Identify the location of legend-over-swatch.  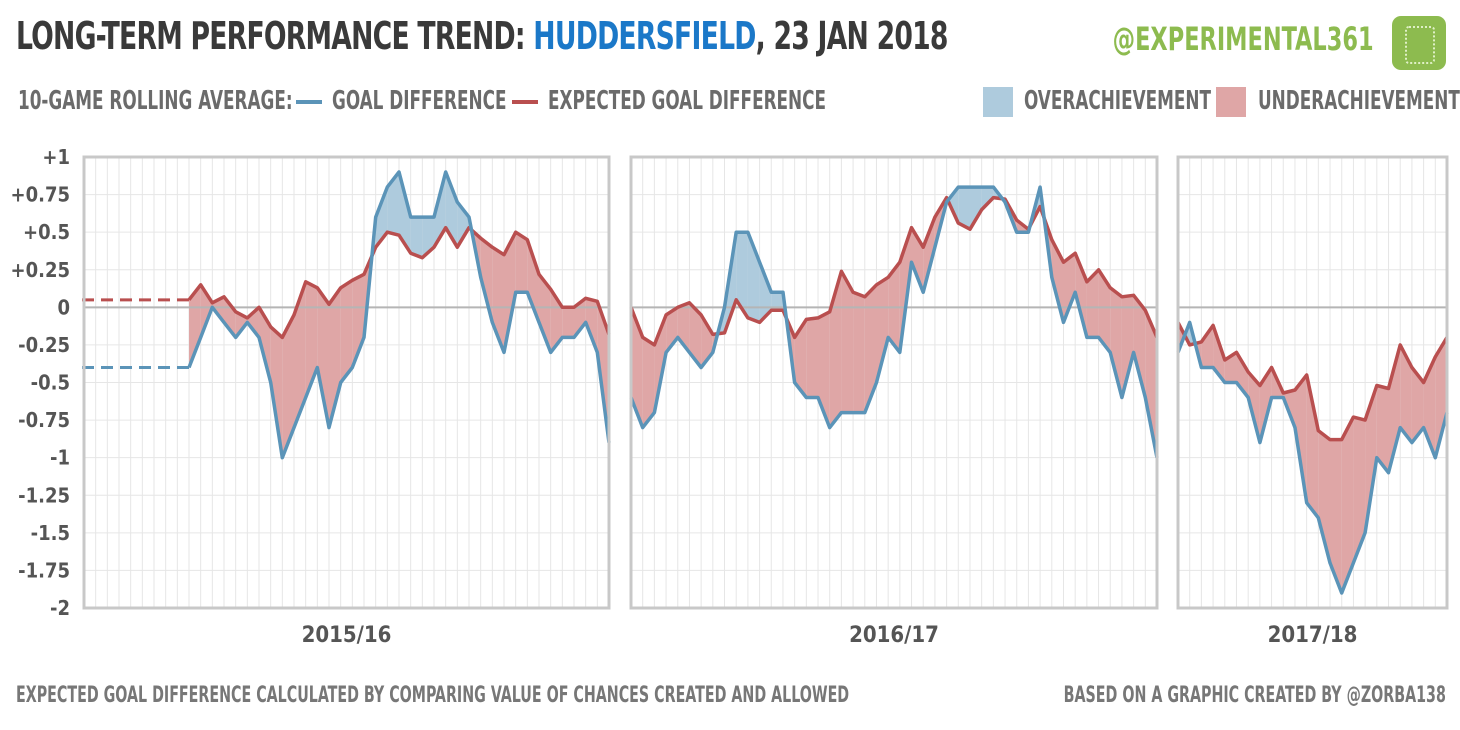
(998, 102).